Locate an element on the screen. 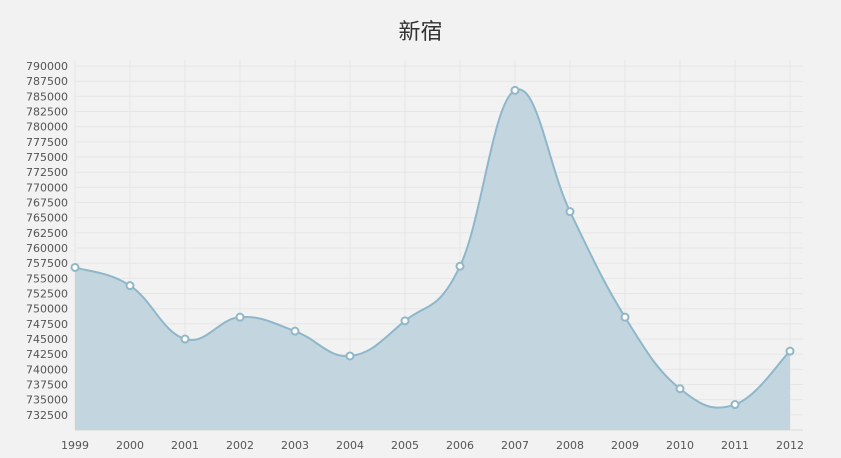 Image resolution: width=841 pixels, height=458 pixels. x-tick-label: 2011 is located at coordinates (735, 445).